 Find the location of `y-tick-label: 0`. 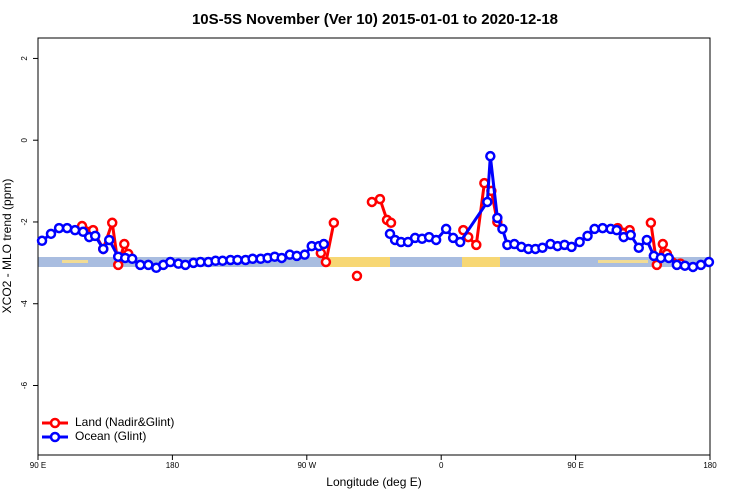

y-tick-label: 0 is located at coordinates (24, 139).